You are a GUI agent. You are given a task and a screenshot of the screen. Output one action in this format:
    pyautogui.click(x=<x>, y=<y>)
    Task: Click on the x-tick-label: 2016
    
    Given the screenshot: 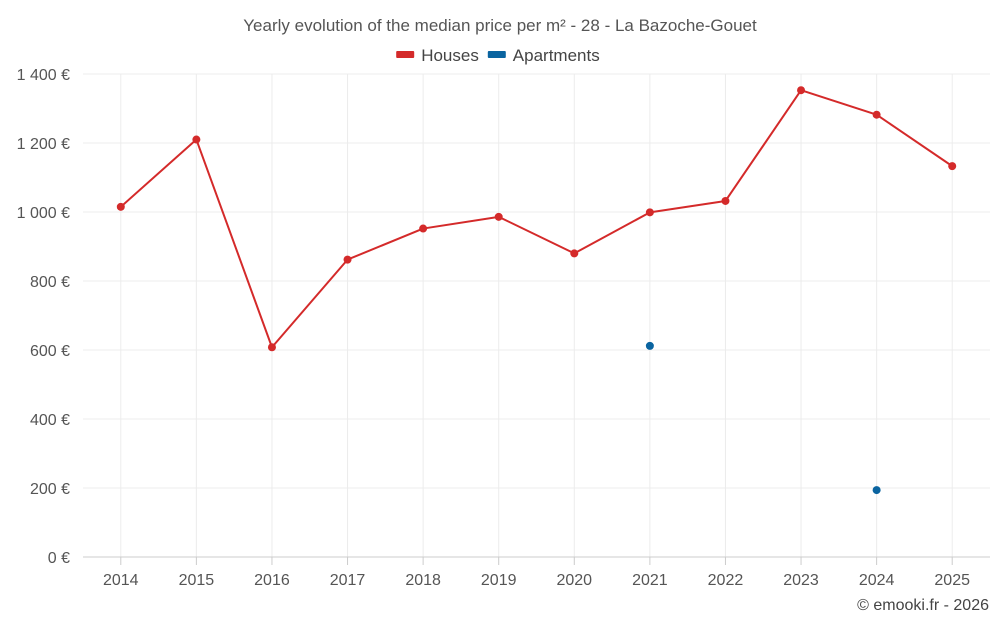 What is the action you would take?
    pyautogui.click(x=272, y=580)
    